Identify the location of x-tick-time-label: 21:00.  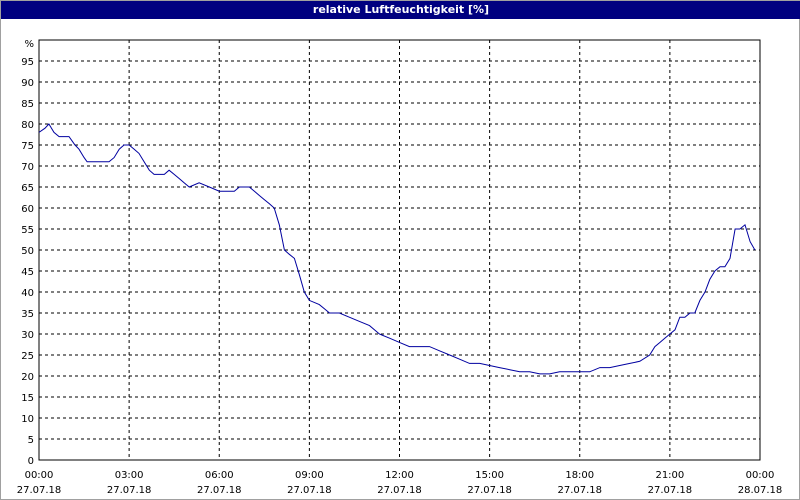
(669, 475).